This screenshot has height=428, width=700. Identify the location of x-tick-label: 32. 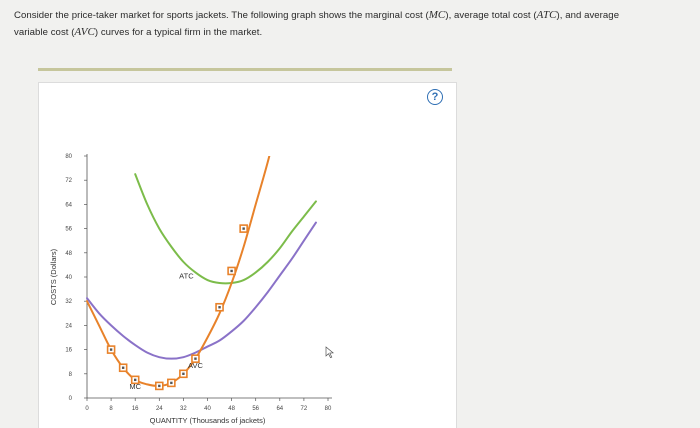
(183, 409).